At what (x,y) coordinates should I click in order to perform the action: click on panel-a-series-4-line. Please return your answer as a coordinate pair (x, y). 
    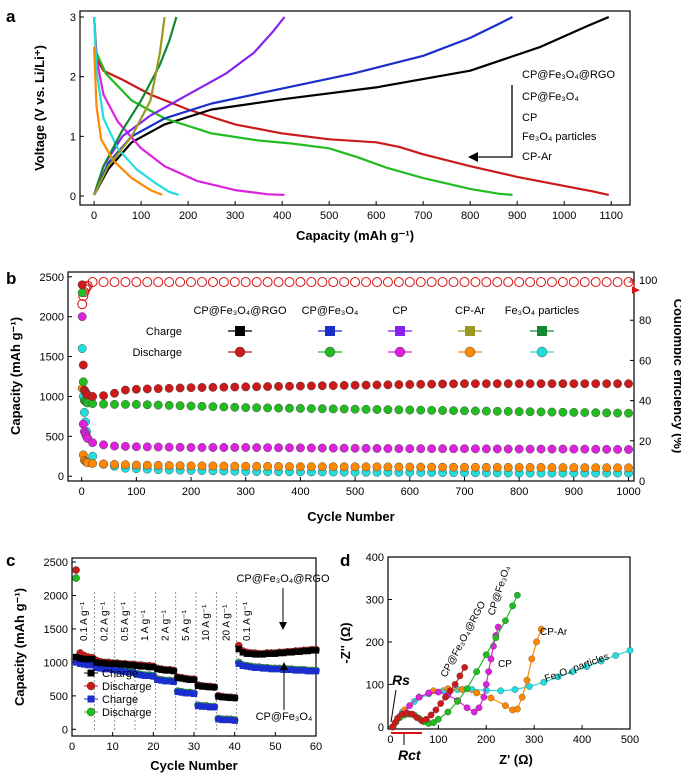
    Looking at the image, I should click on (189, 106).